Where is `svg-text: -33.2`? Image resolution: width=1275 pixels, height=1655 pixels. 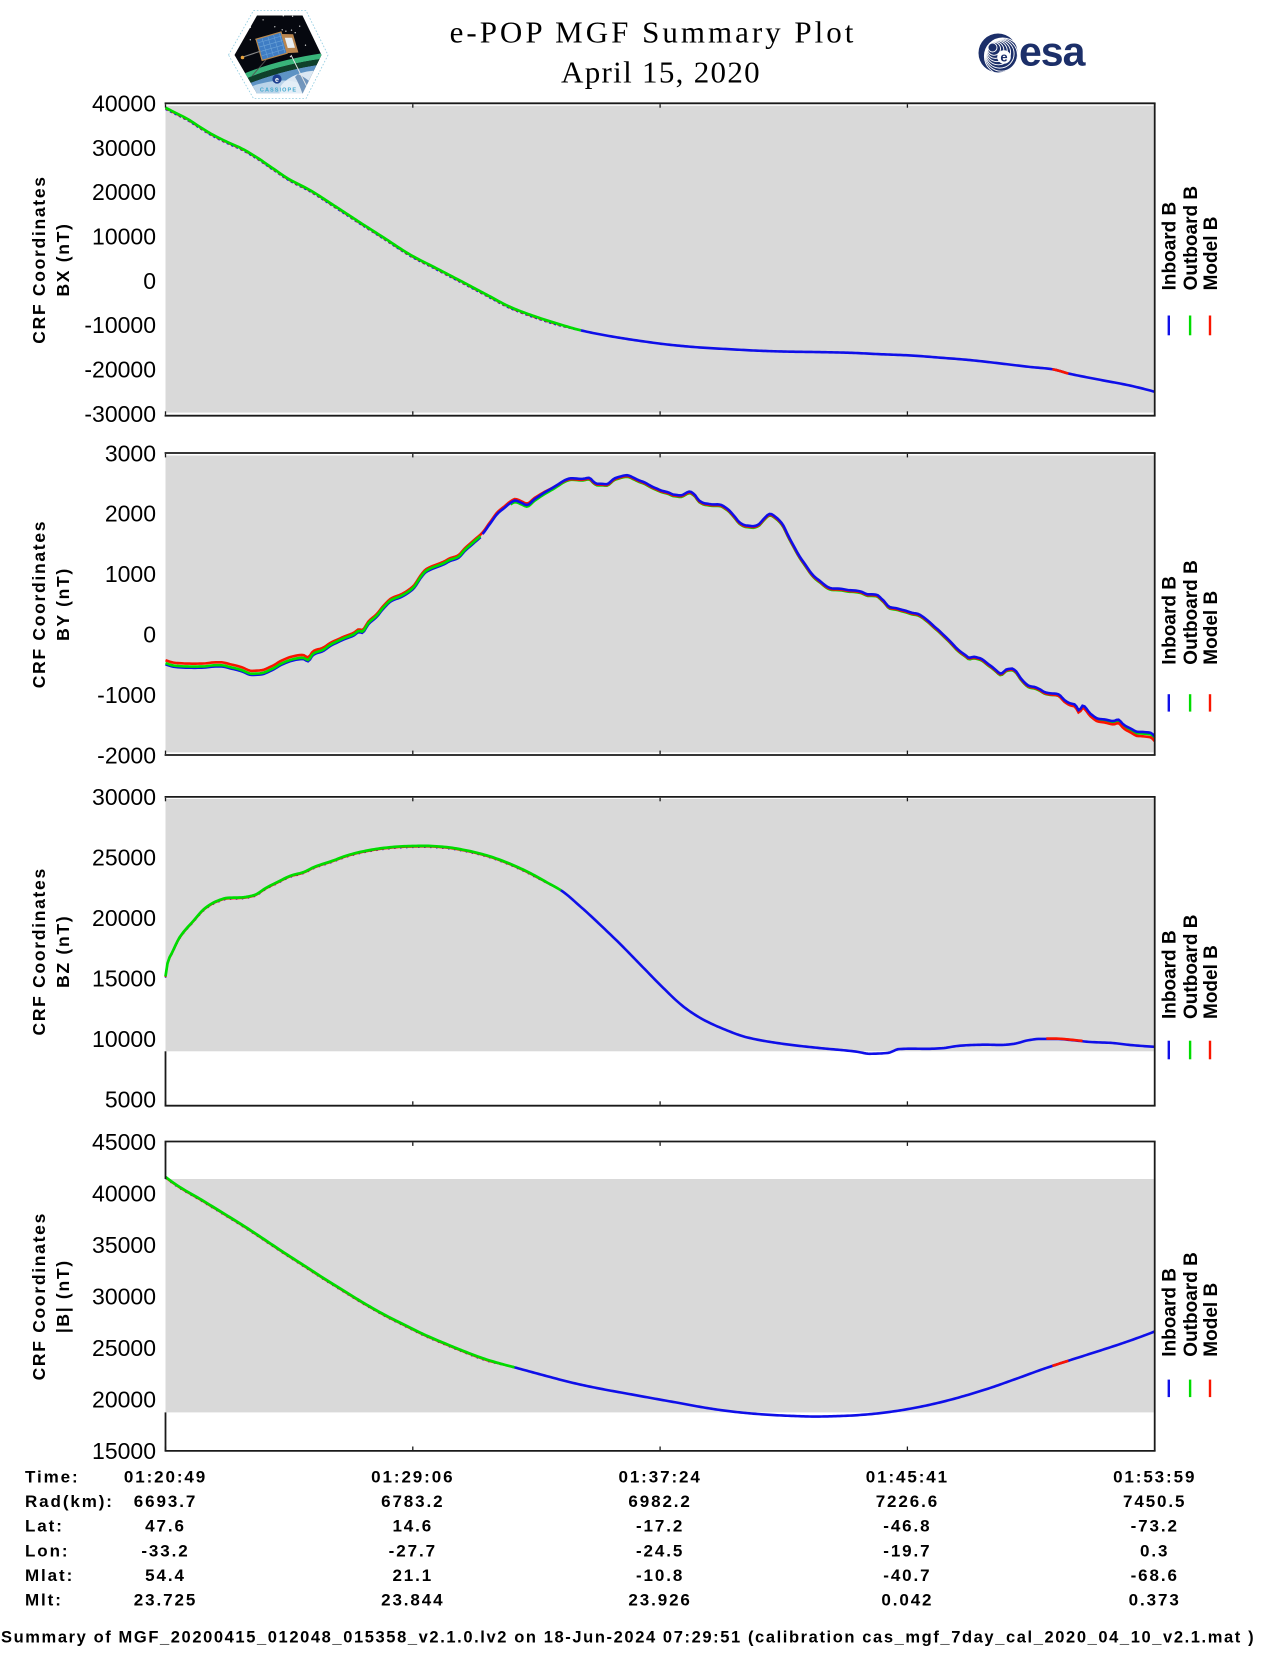
svg-text: -33.2 is located at coordinates (165, 1550).